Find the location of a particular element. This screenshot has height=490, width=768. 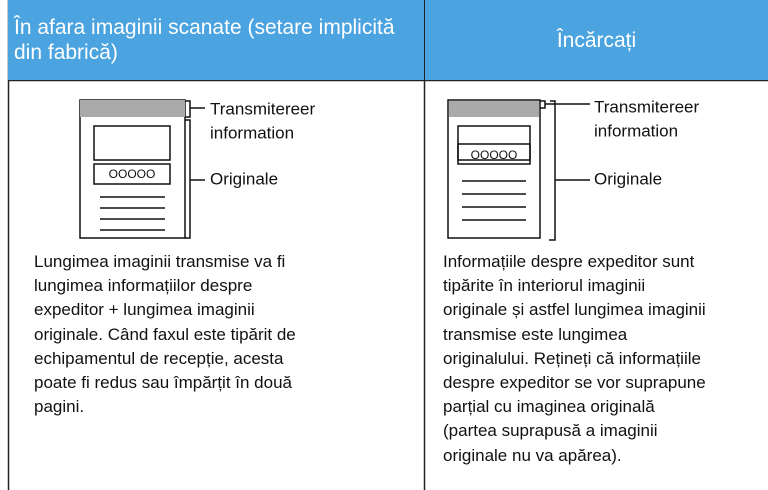

text-line: Informațiile despre expeditor sunt is located at coordinates (569, 261).